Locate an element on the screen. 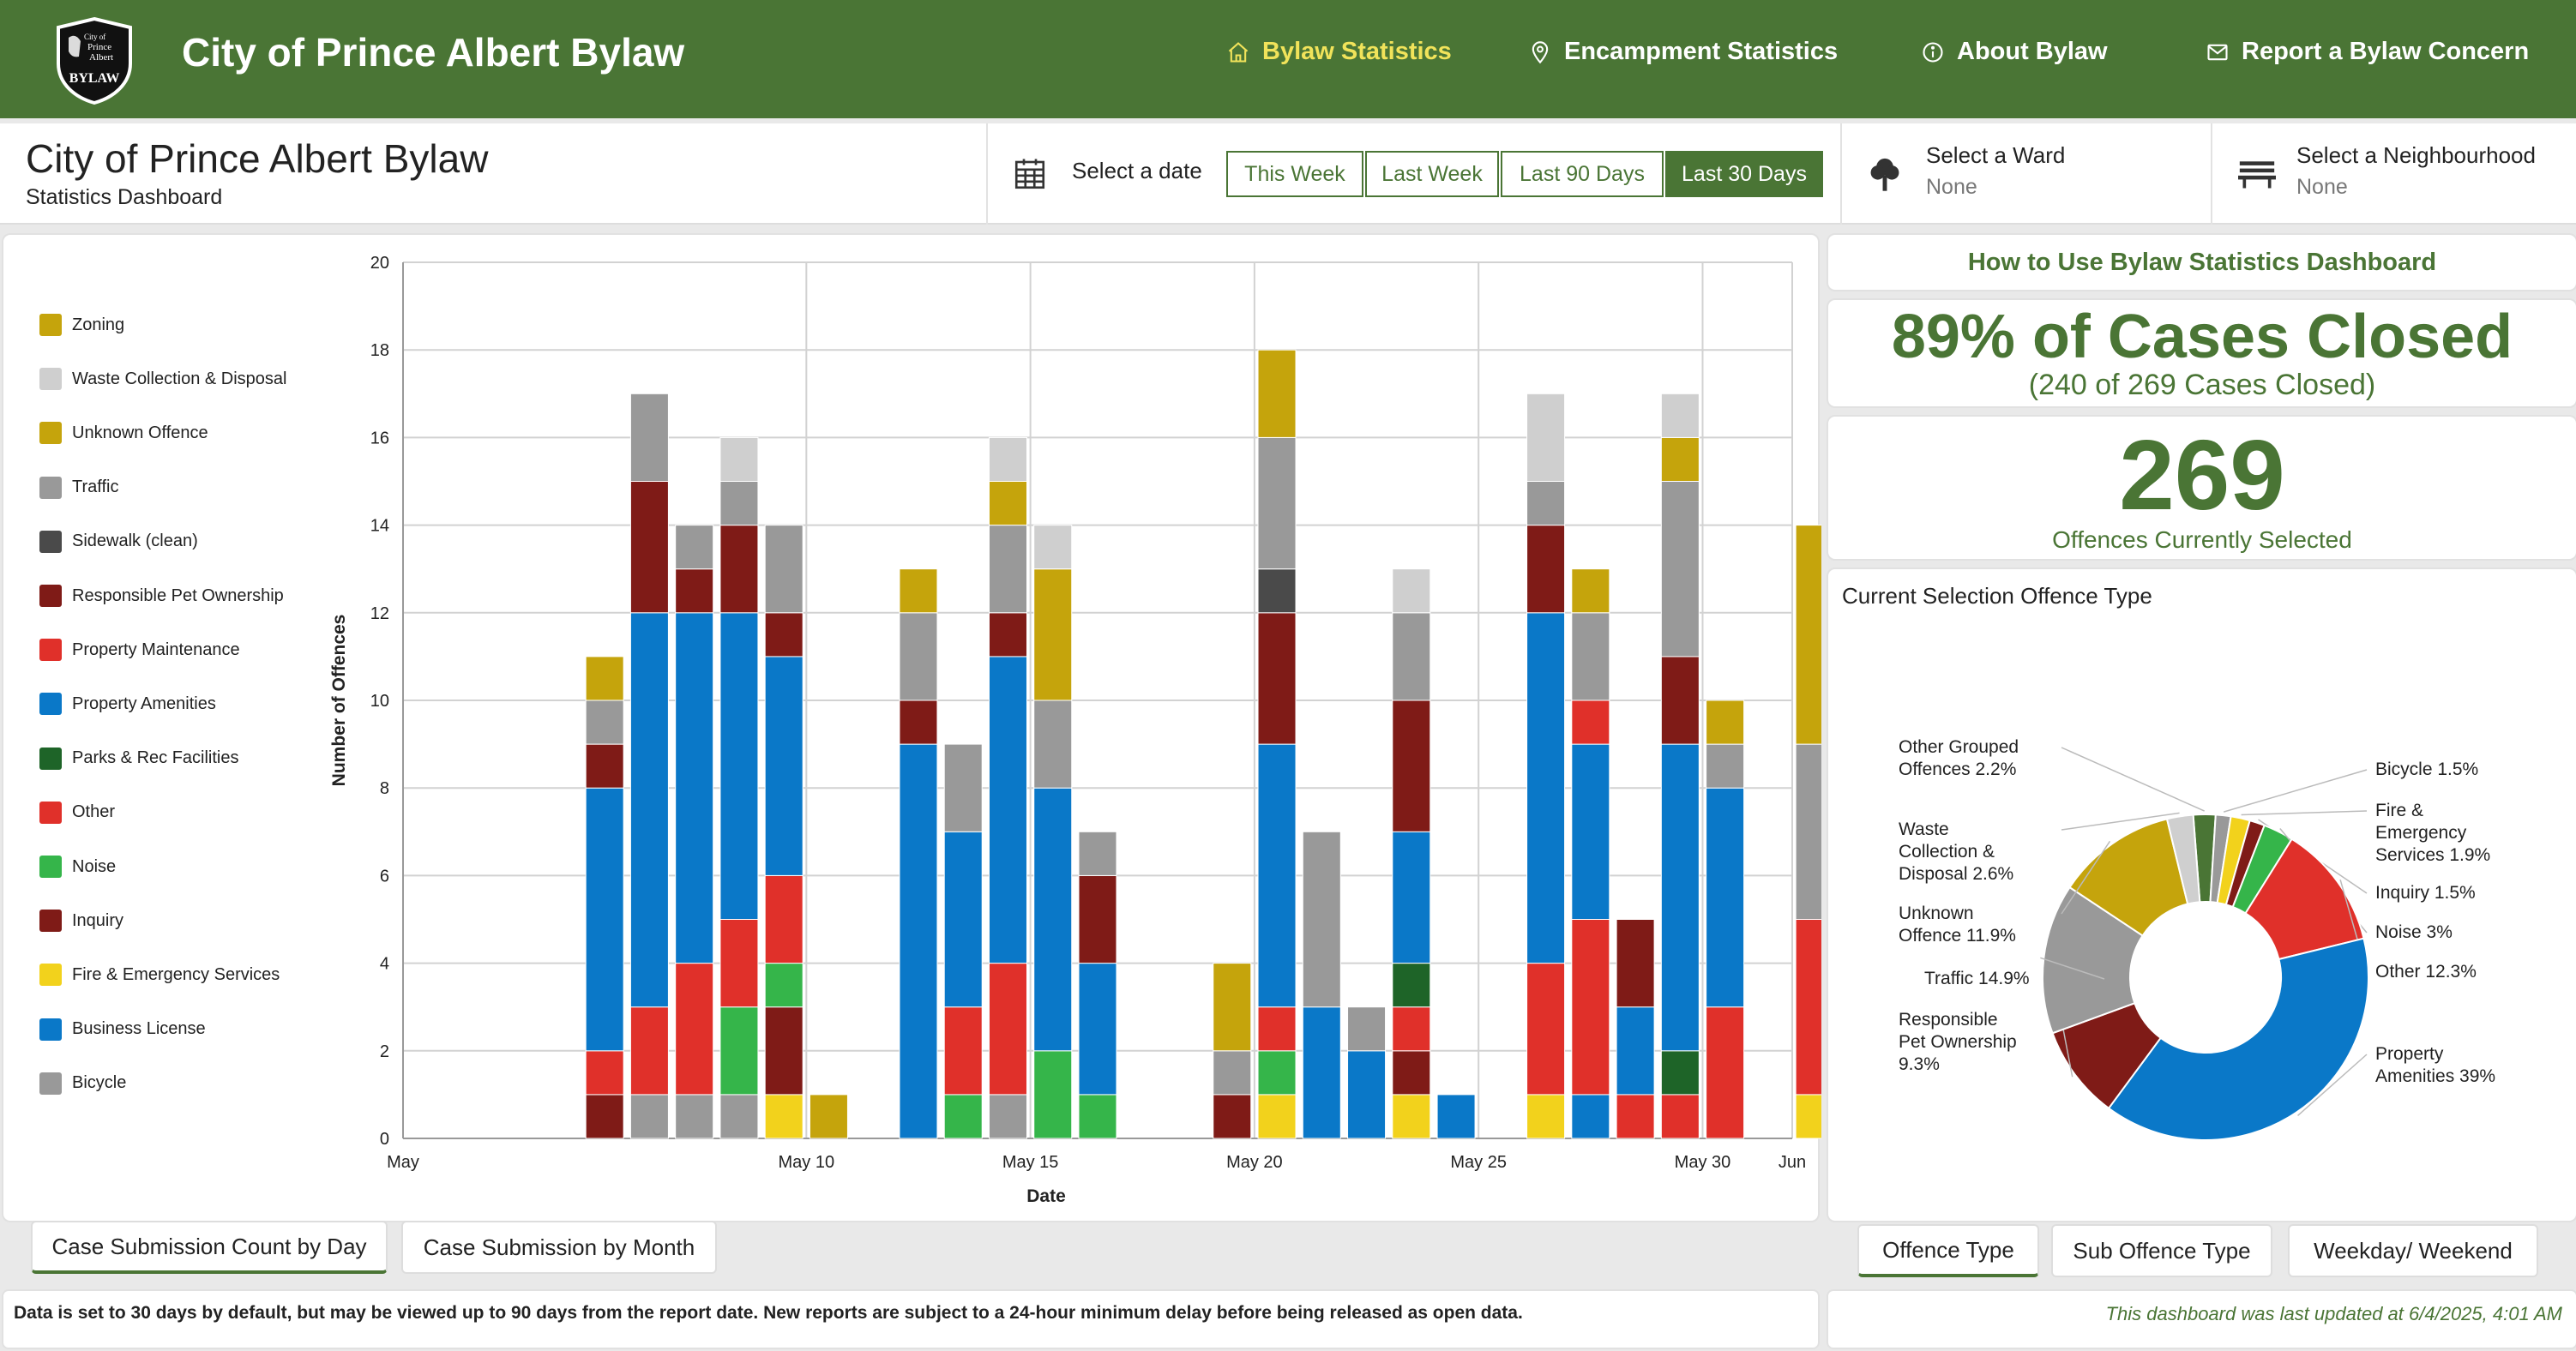  legend-item: Sidewalk (clean) is located at coordinates (118, 542).